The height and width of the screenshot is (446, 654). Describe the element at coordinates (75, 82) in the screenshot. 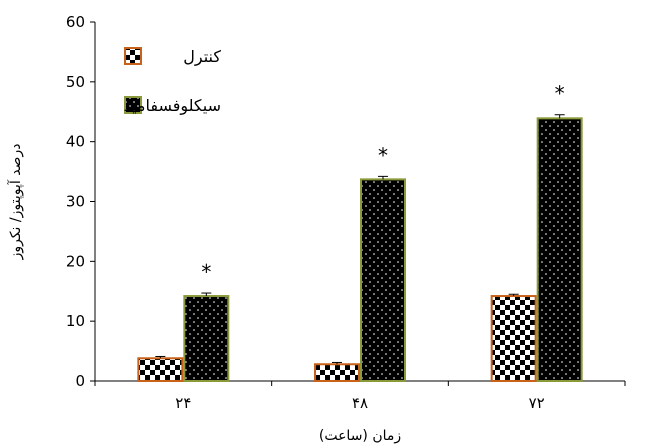

I see `y-tick-label: 50` at that location.